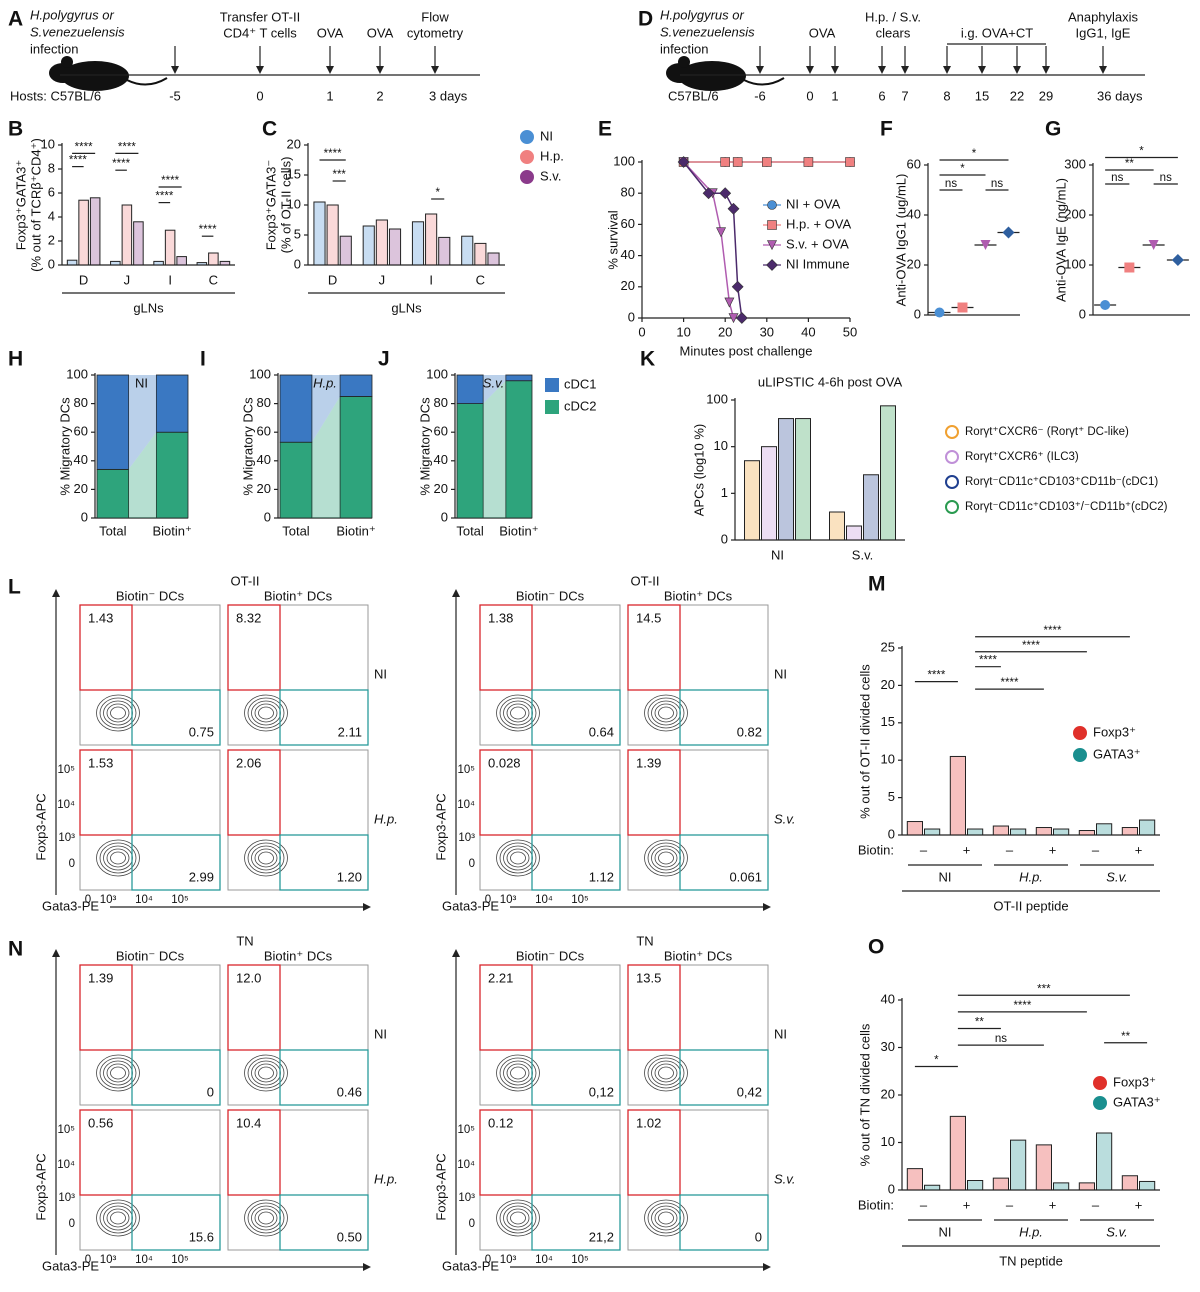 The width and height of the screenshot is (1200, 1292). I want to click on x-tick-label: +, so click(1053, 849).